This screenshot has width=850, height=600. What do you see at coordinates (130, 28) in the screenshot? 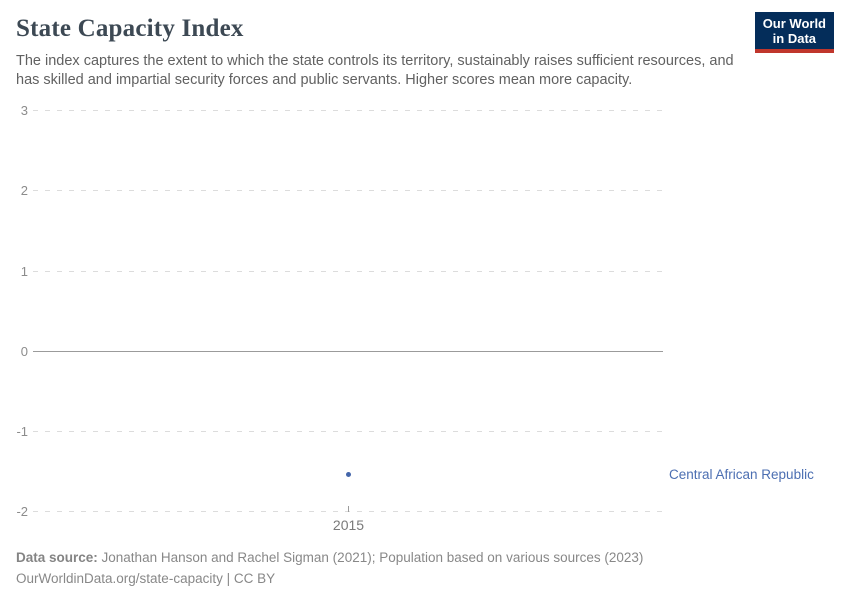
I see `page-title: State Capacity Index` at bounding box center [130, 28].